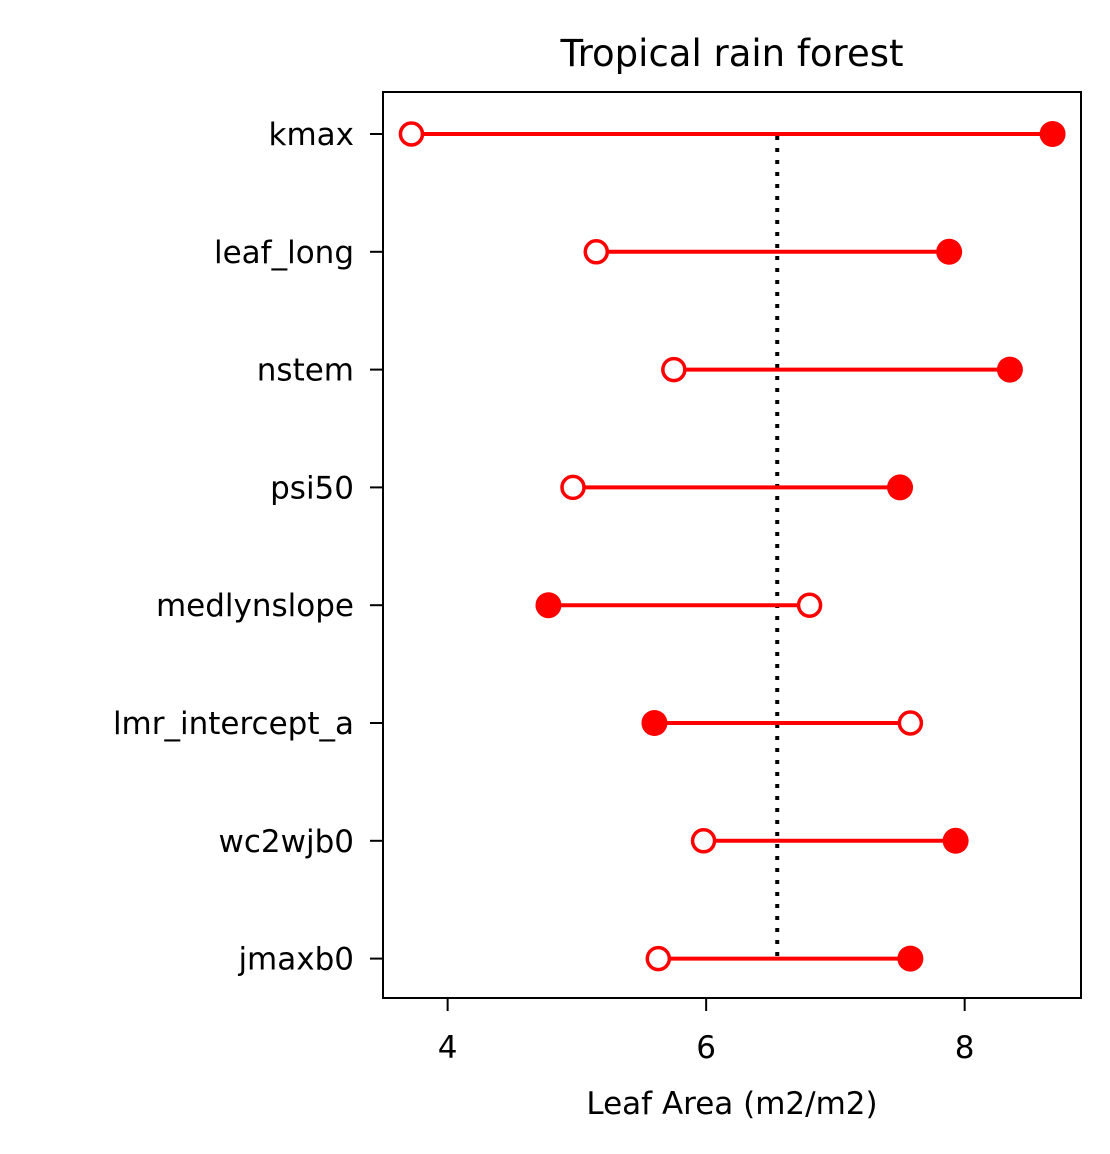 This screenshot has width=1110, height=1154. Describe the element at coordinates (706, 1048) in the screenshot. I see `x-tick-label-6: 6` at that location.